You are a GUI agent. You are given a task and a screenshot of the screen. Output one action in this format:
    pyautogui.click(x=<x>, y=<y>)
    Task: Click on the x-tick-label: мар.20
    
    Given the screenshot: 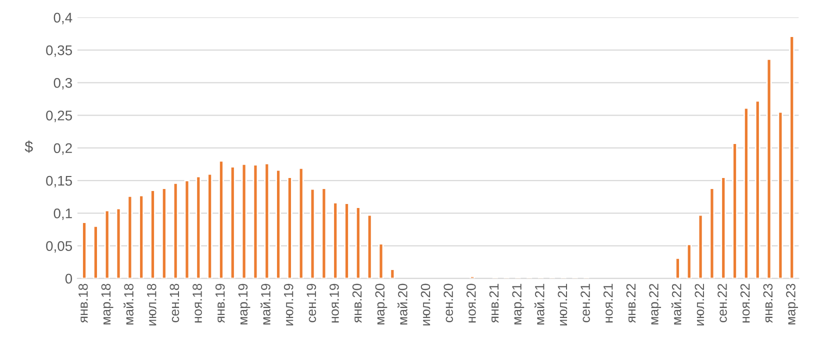 What is the action you would take?
    pyautogui.click(x=381, y=304)
    